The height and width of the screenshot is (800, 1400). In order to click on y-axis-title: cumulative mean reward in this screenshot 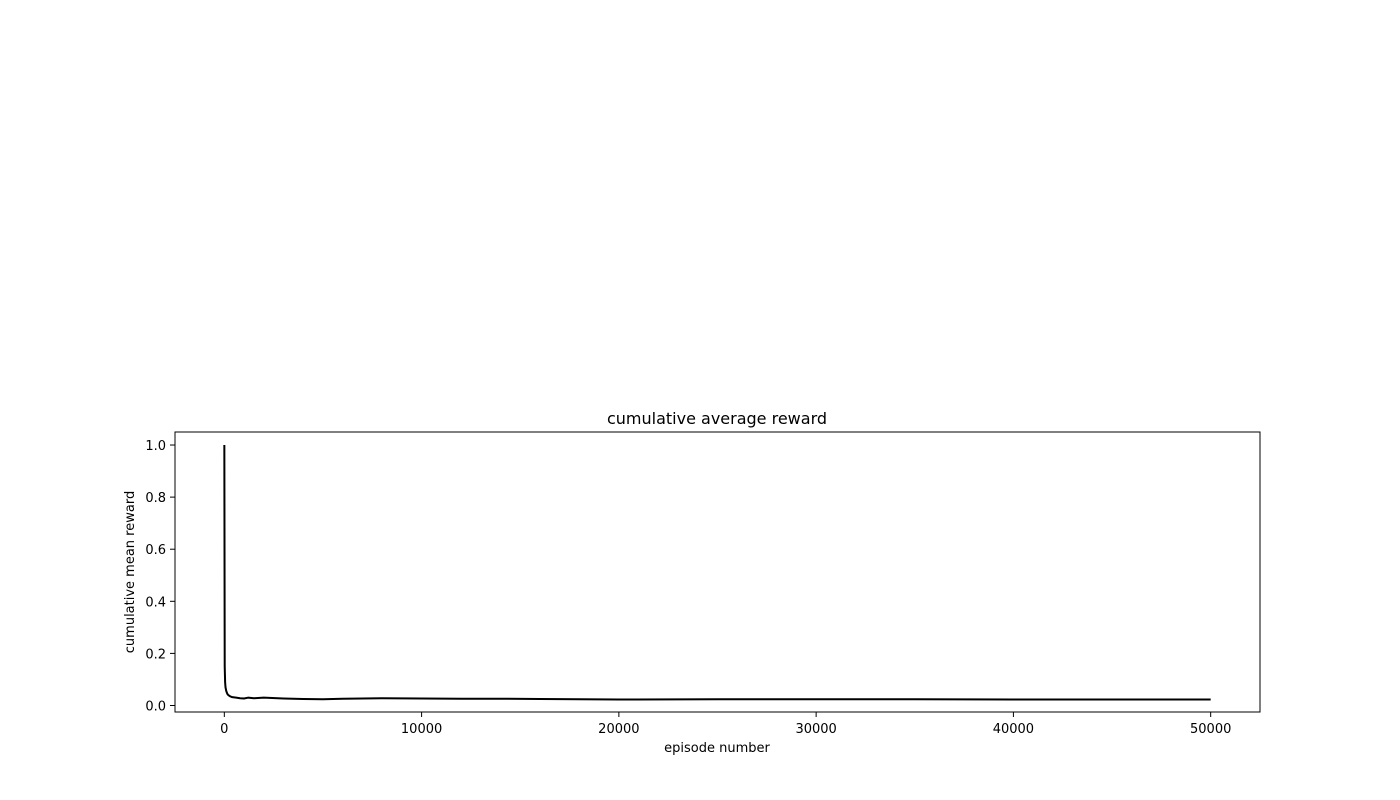, I will do `click(130, 572)`.